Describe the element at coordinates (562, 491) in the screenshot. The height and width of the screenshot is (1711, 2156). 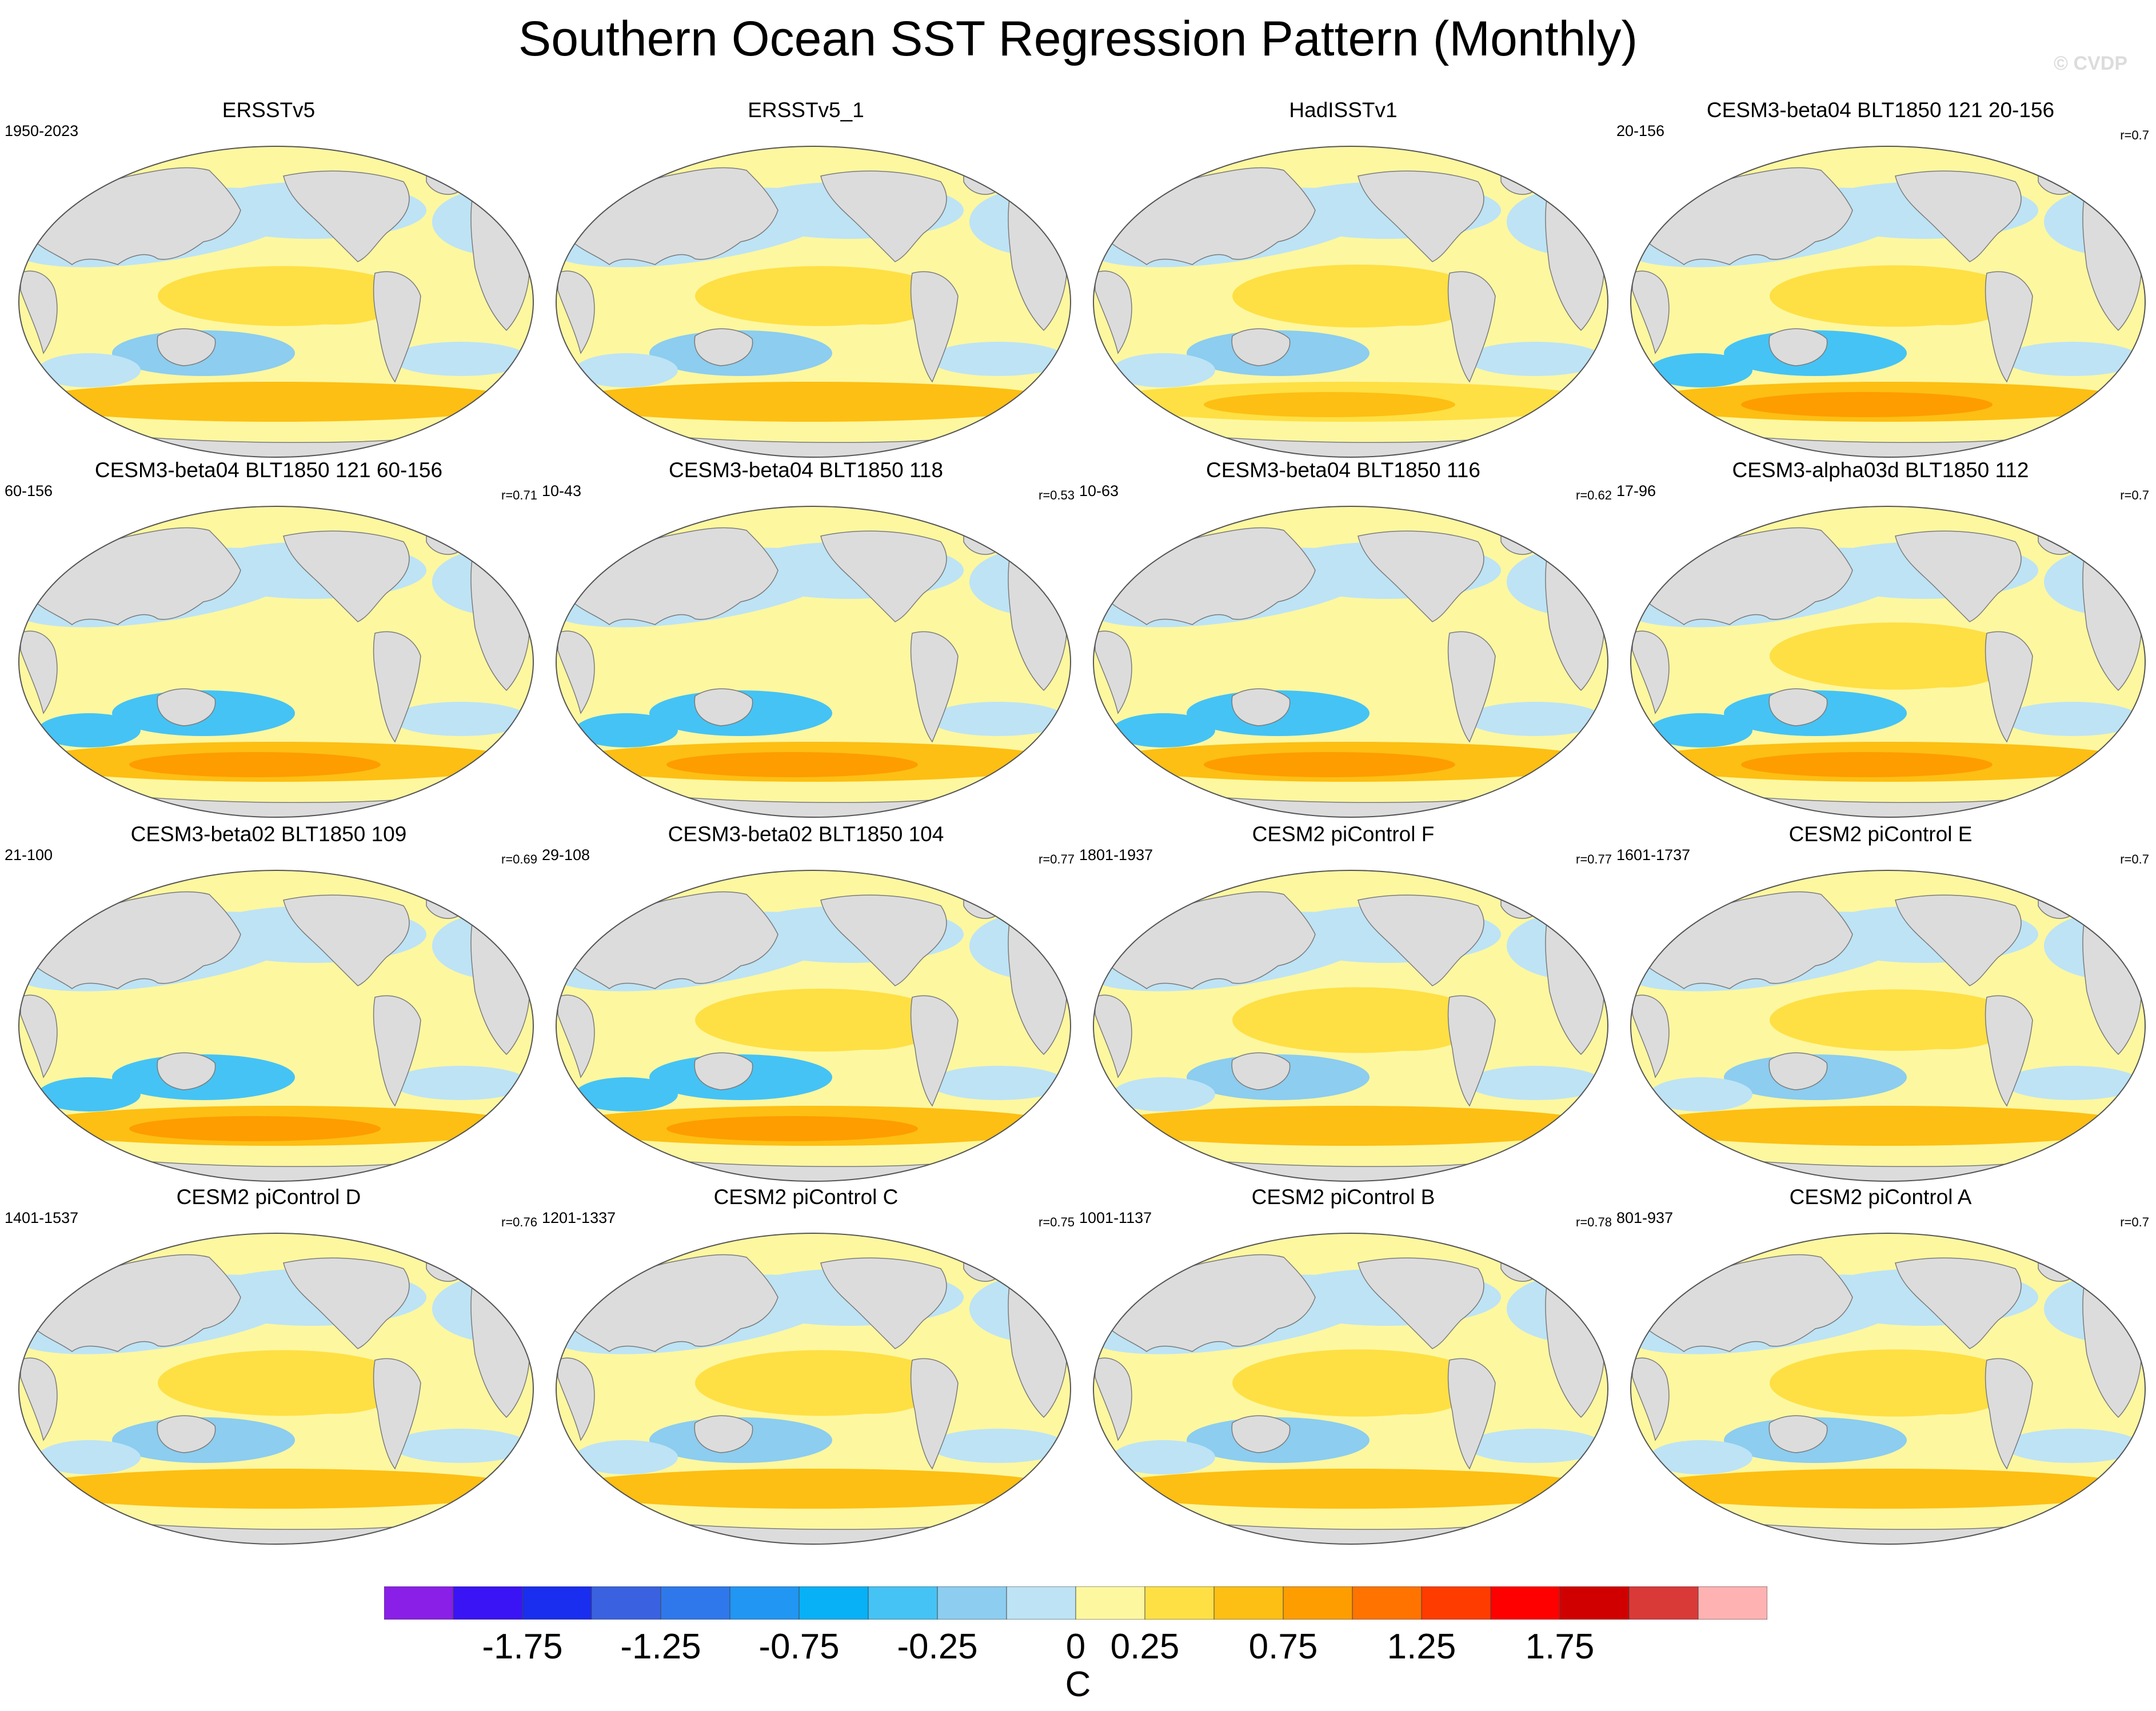
I see `panel-years: 10-43` at that location.